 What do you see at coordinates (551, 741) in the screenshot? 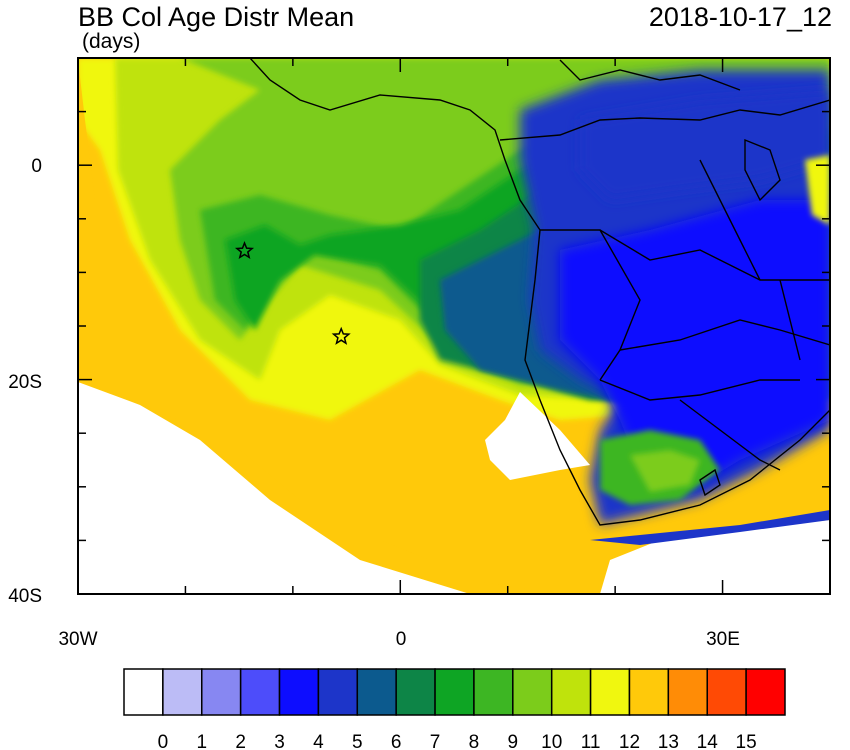
I see `colorbar-label: 10` at bounding box center [551, 741].